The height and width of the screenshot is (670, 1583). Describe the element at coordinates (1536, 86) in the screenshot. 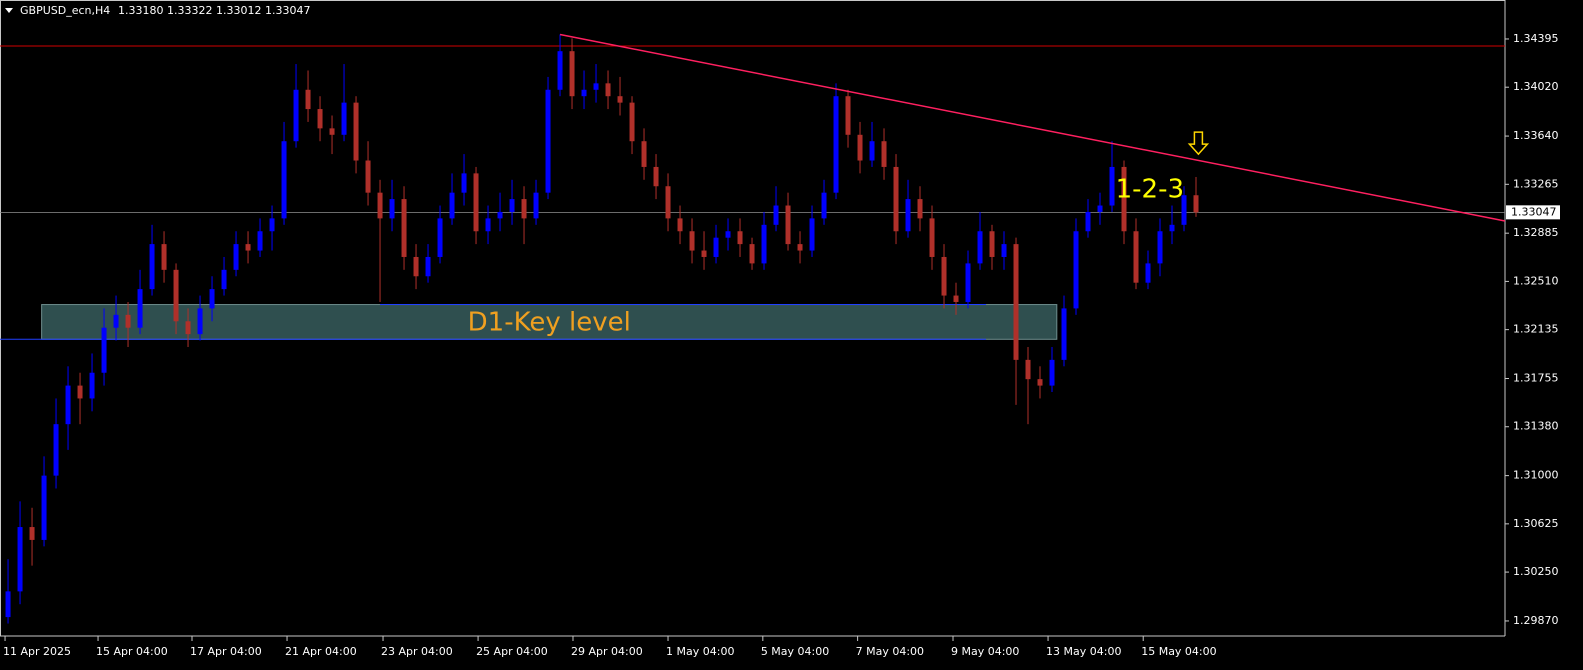

I see `y-tick-label: 1.34020` at that location.